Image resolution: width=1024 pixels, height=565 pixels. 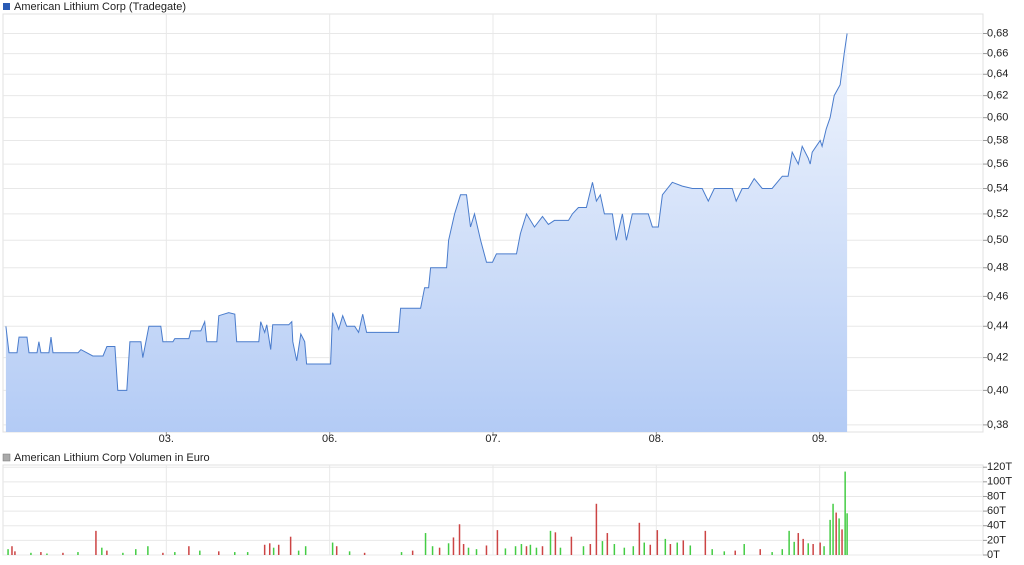 What do you see at coordinates (997, 296) in the screenshot?
I see `y-tick-label: 0,46` at bounding box center [997, 296].